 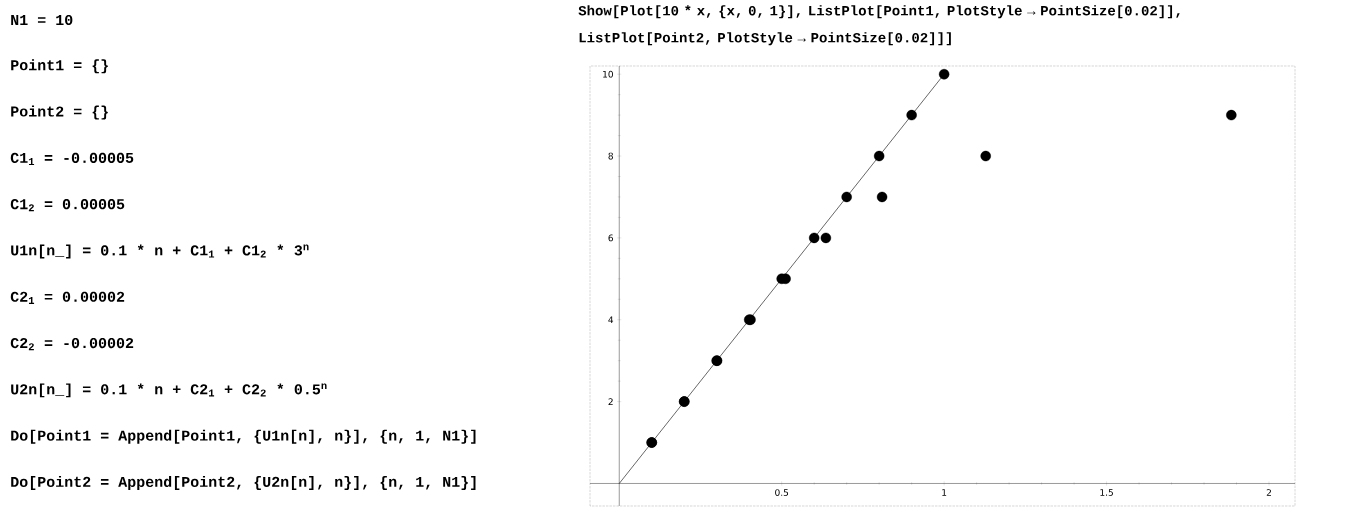 I want to click on y-tick-label: 2, so click(x=610, y=401).